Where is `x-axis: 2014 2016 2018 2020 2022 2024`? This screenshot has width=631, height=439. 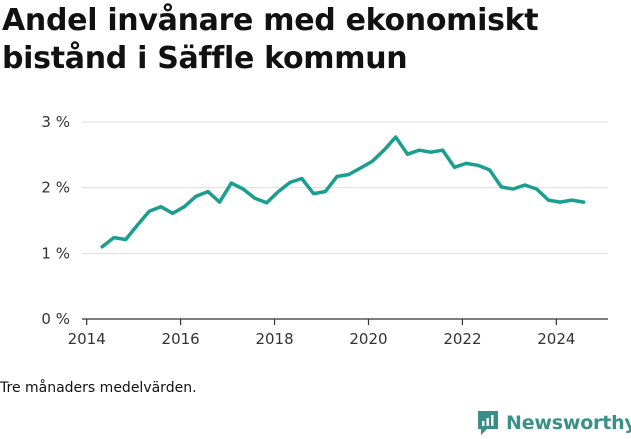
x-axis: 2014 2016 2018 2020 2022 2024 is located at coordinates (338, 333).